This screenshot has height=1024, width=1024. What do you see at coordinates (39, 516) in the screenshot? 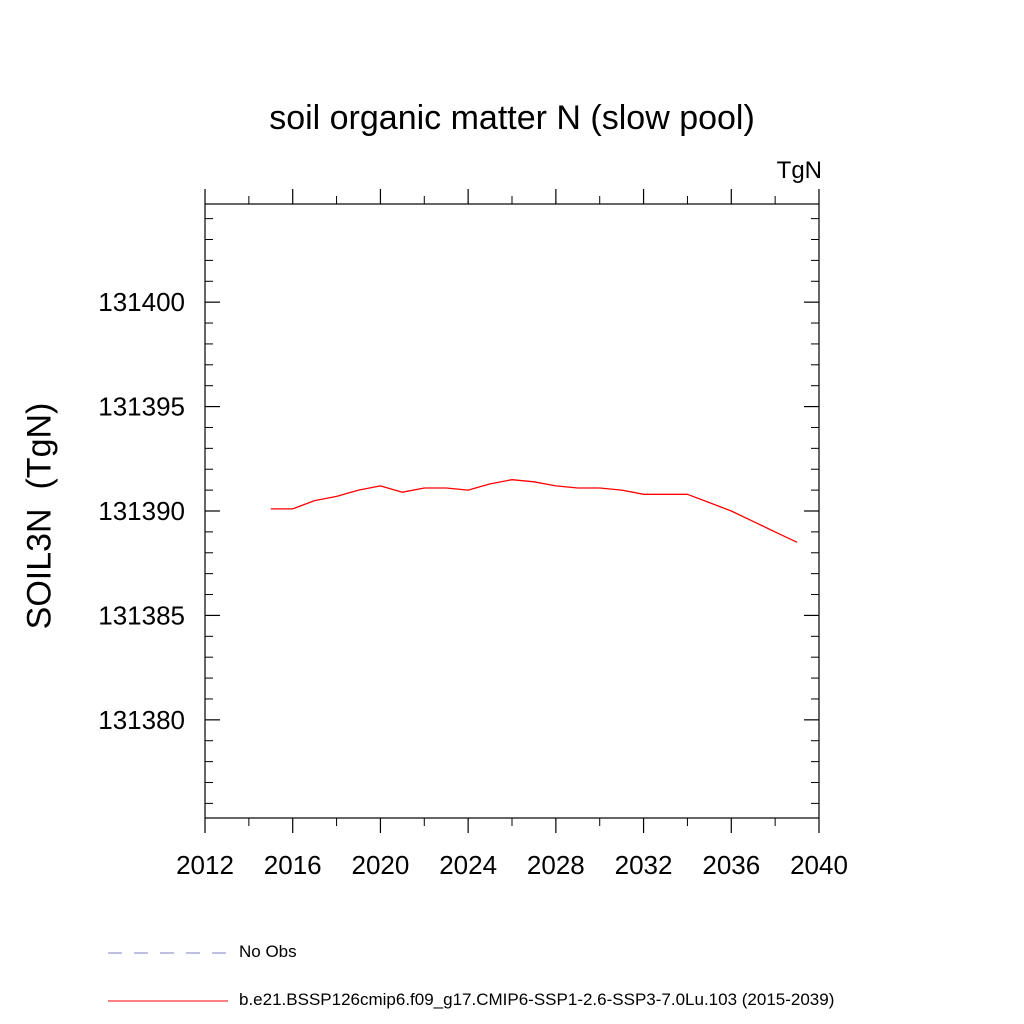
I see `y-axis-label: SOIL3N (TgN)` at bounding box center [39, 516].